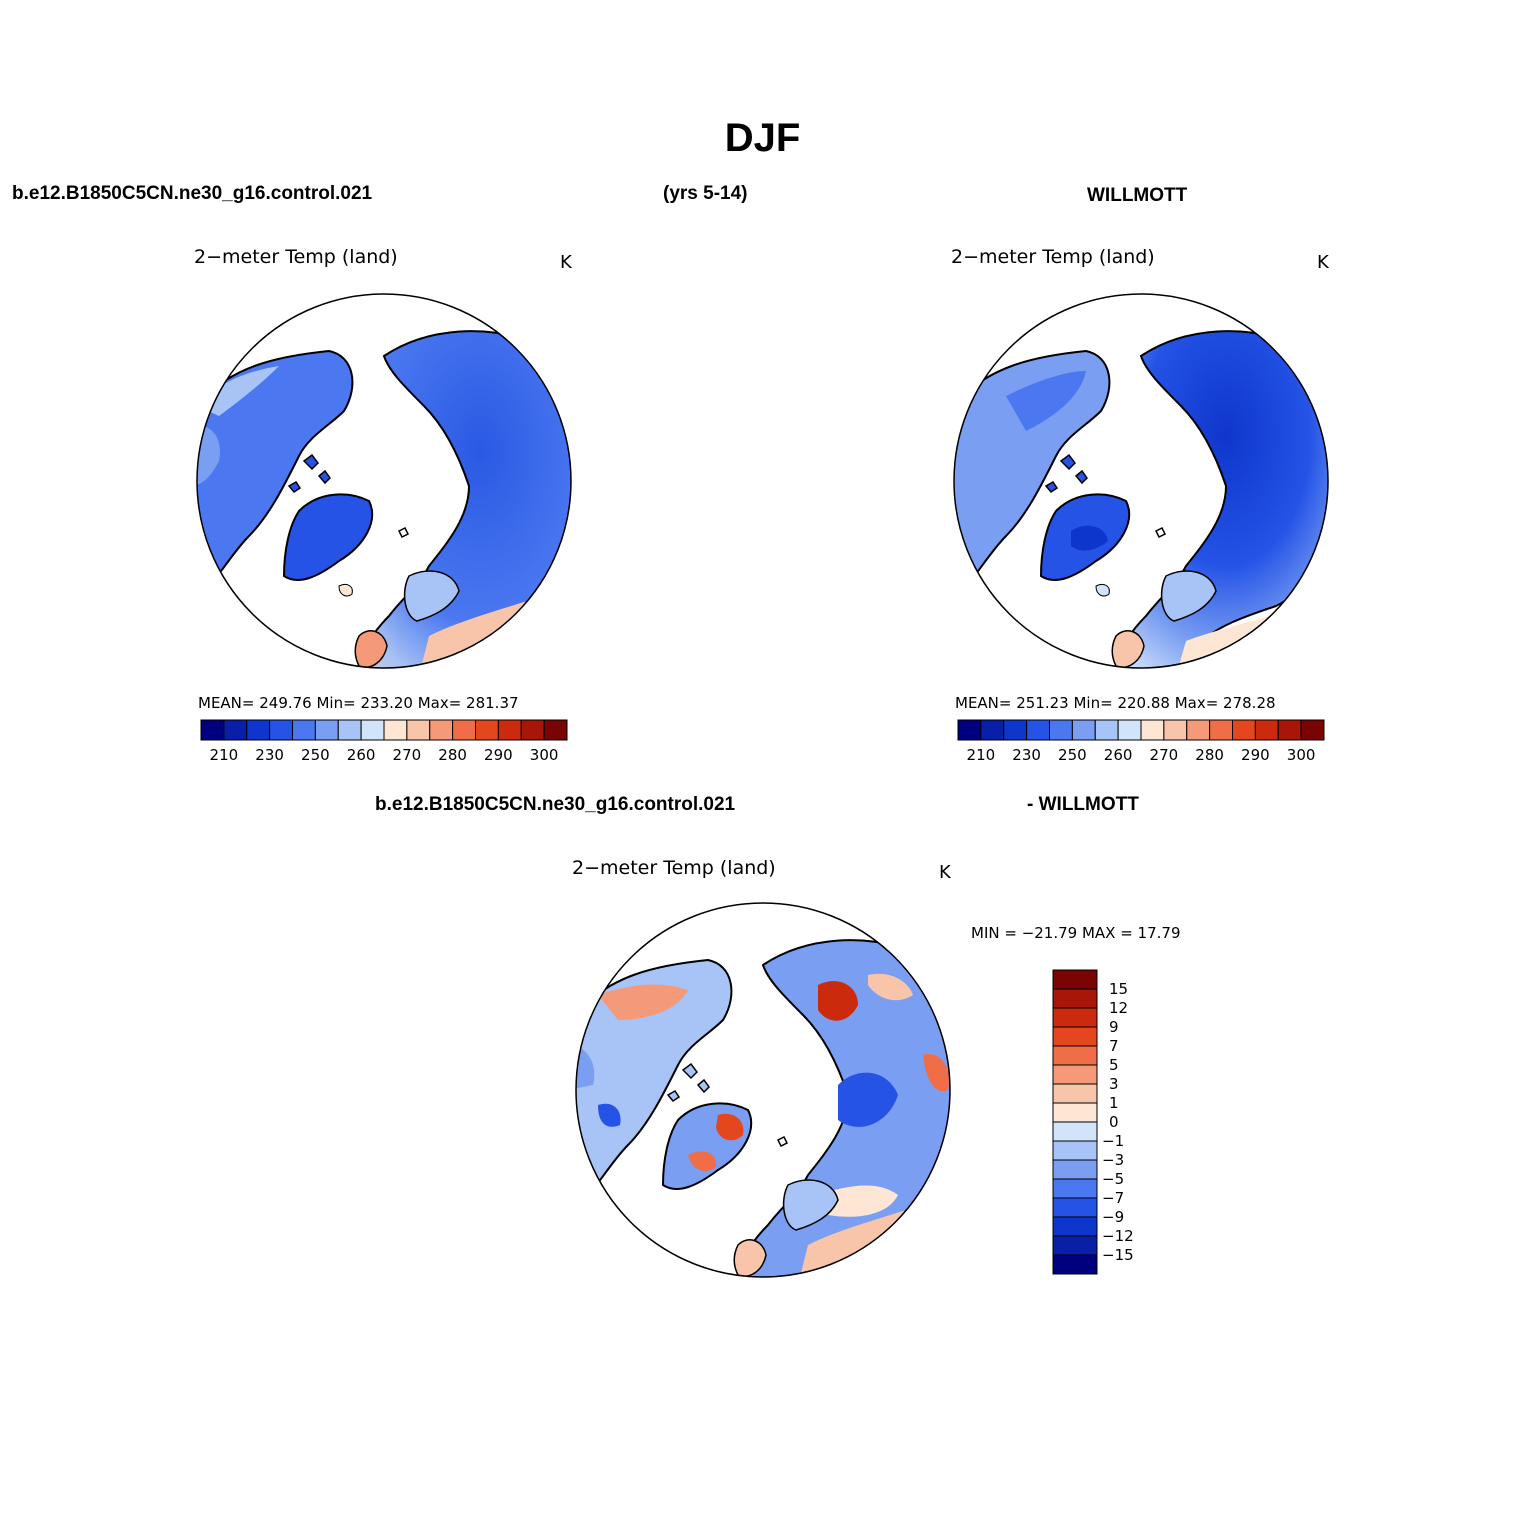 The width and height of the screenshot is (1525, 1525). What do you see at coordinates (1113, 1160) in the screenshot?
I see `colorbar-diff-tick-label: −3` at bounding box center [1113, 1160].